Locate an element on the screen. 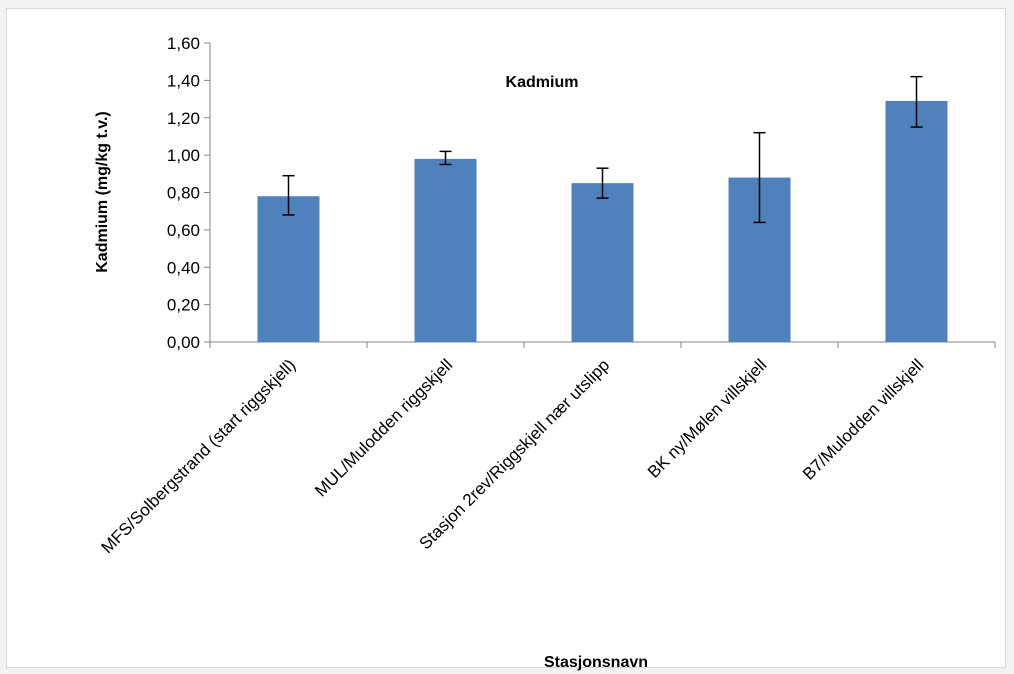  y-tick-label: 1,60 is located at coordinates (183, 43).